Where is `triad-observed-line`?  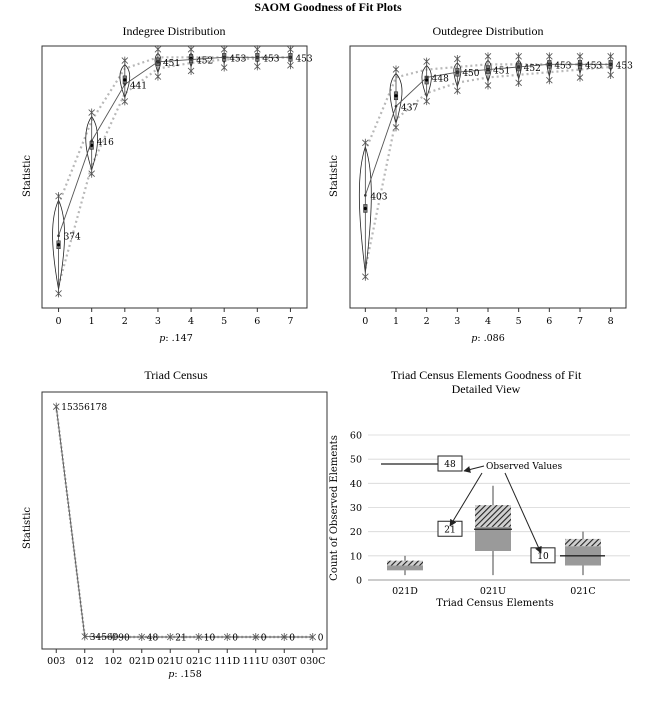 triad-observed-line is located at coordinates (184, 522).